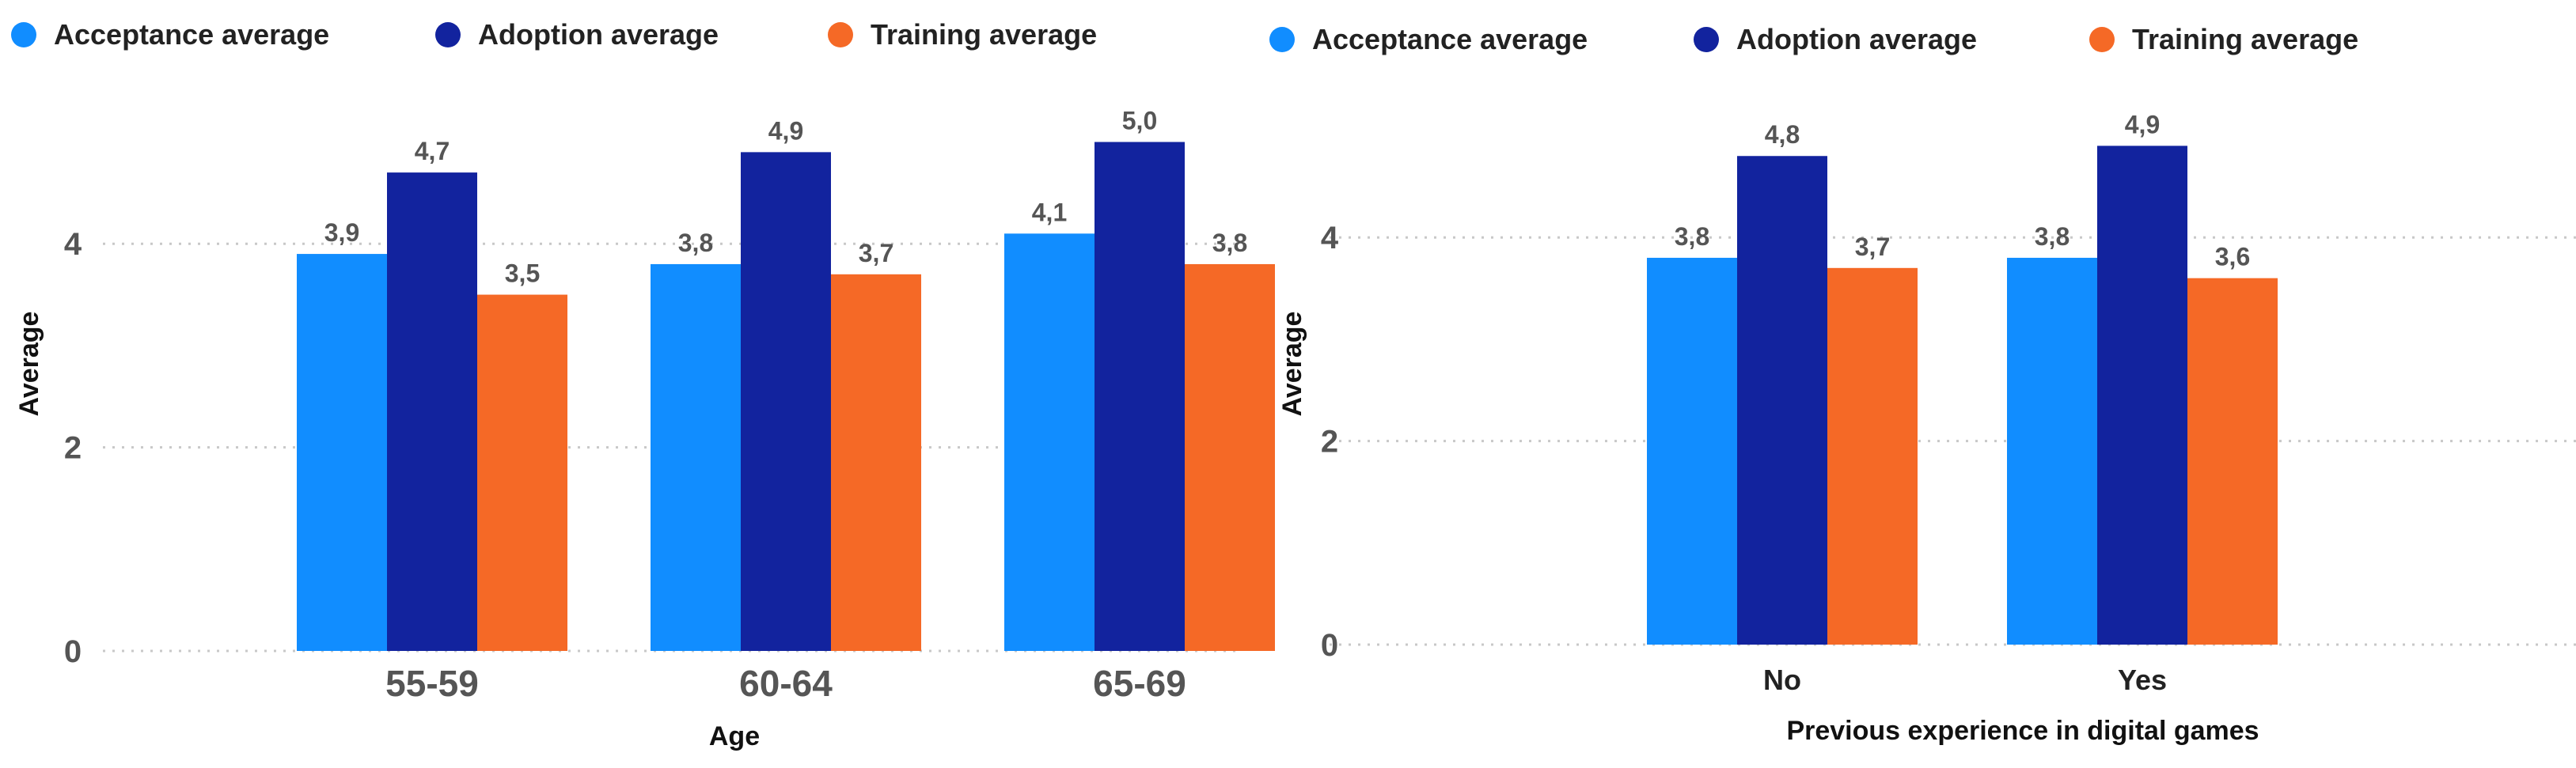 The image size is (2576, 768). Describe the element at coordinates (73, 448) in the screenshot. I see `chart1-y-tick-2: 2` at that location.